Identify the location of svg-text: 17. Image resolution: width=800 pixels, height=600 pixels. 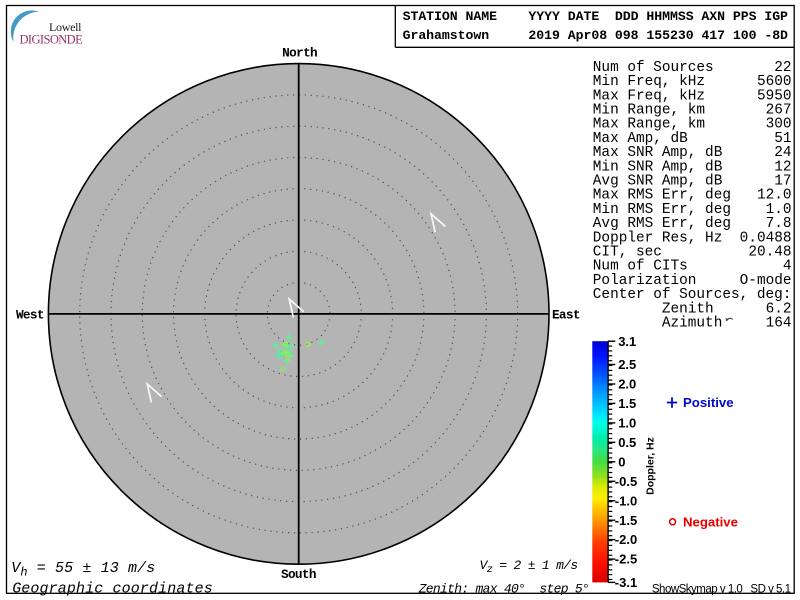
(782, 182).